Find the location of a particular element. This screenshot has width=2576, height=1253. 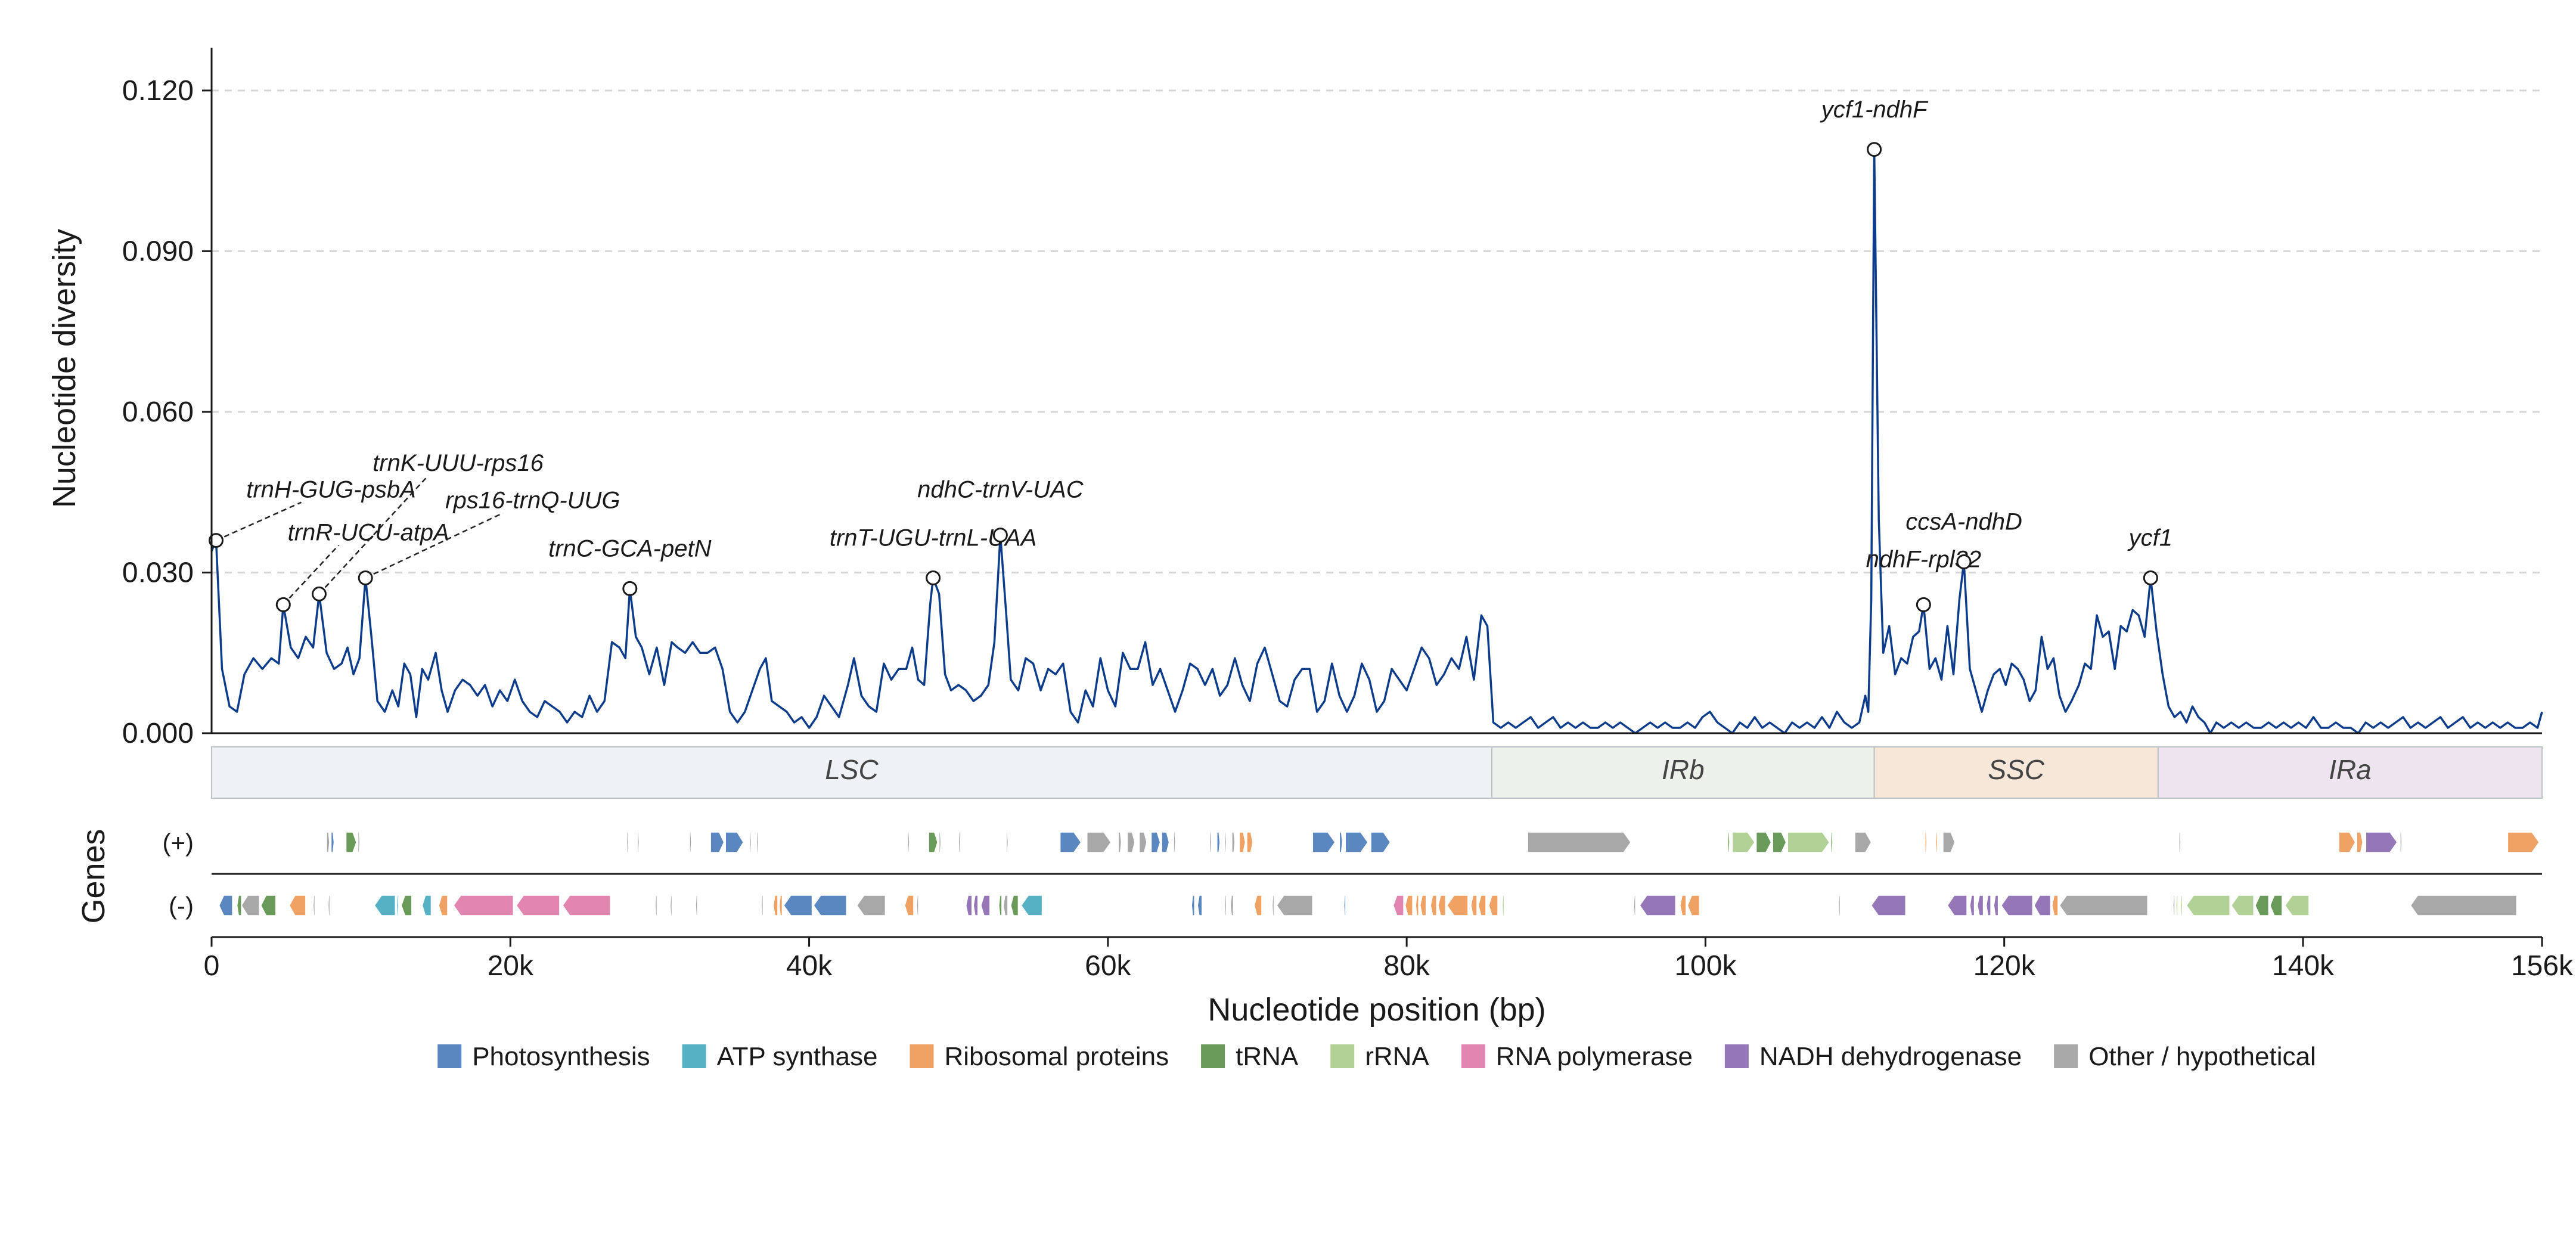

peak-label: trnH-GUG-psbA is located at coordinates (331, 490).